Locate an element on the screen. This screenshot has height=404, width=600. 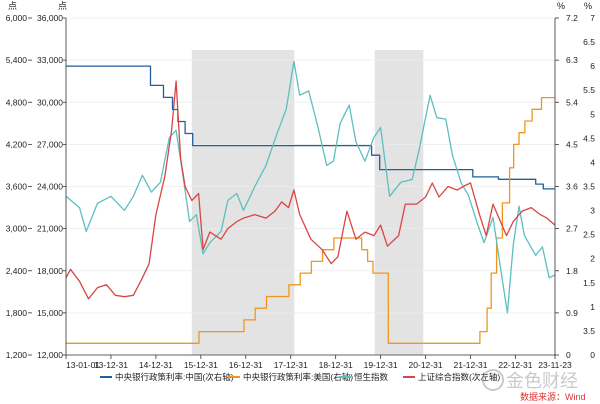
right_outer-tick-label: 3 is located at coordinates (592, 211).